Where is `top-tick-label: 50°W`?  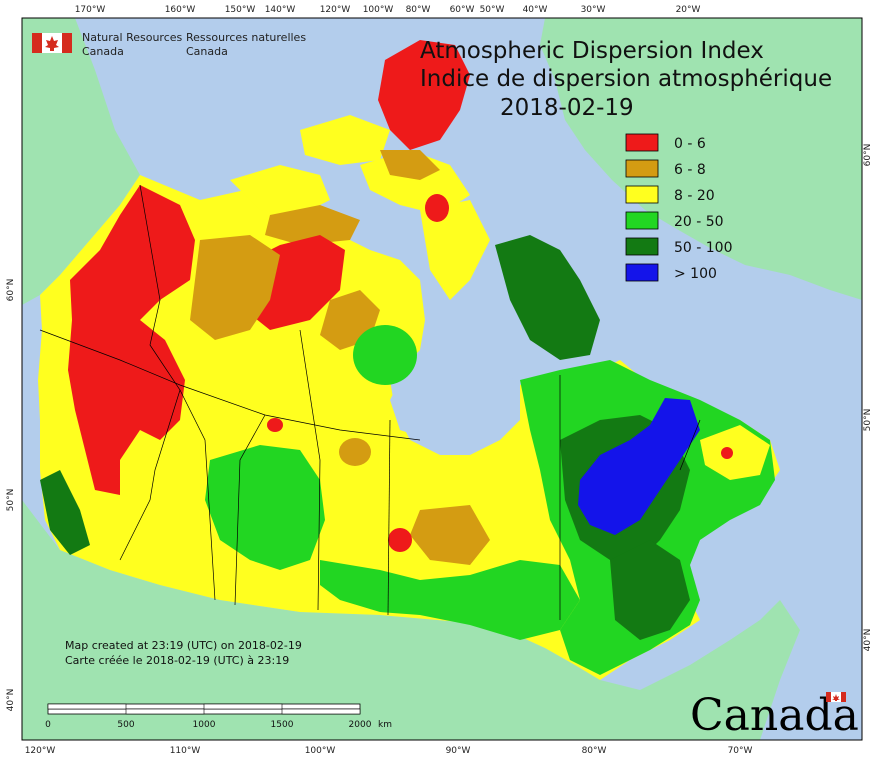
top-tick-label: 50°W is located at coordinates (492, 10).